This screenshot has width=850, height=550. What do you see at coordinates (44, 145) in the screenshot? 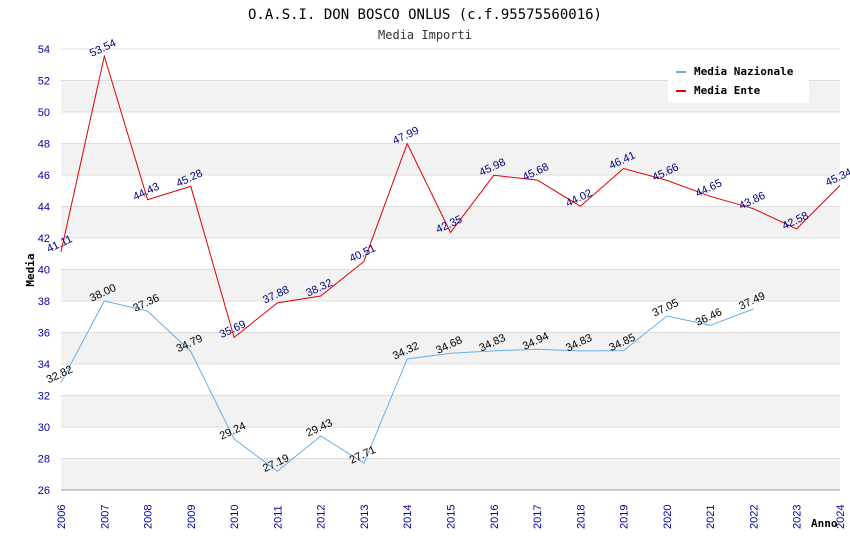
I see `y-tick-label: 48` at bounding box center [44, 145].